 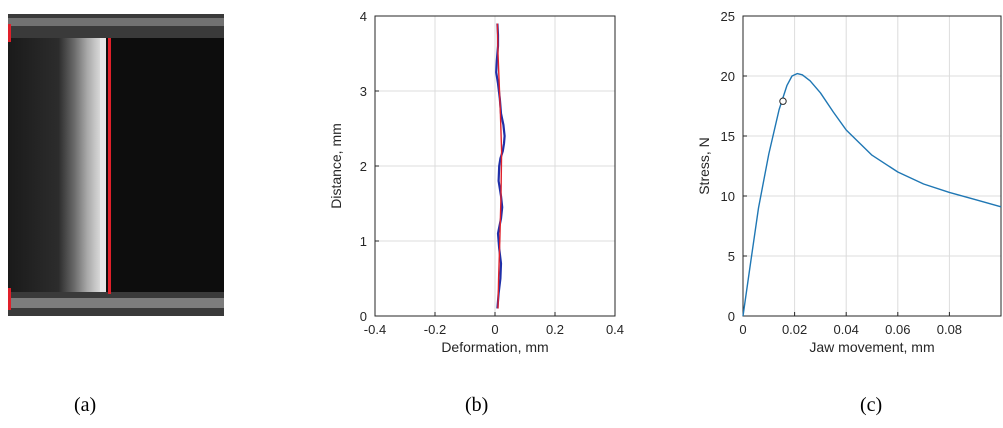 I want to click on x-axis-label: Deformation, mm, so click(x=494, y=347).